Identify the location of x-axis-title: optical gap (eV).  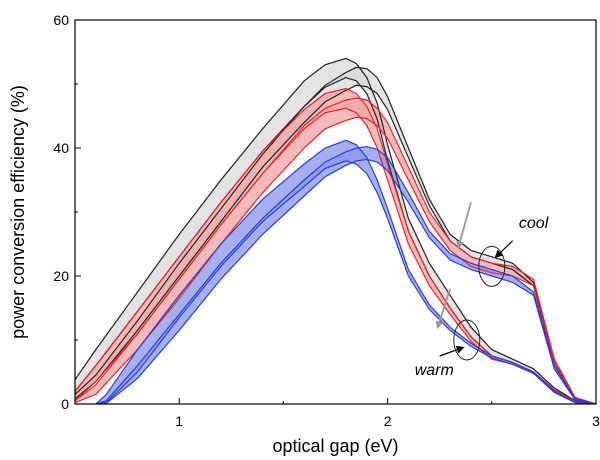
(335, 446).